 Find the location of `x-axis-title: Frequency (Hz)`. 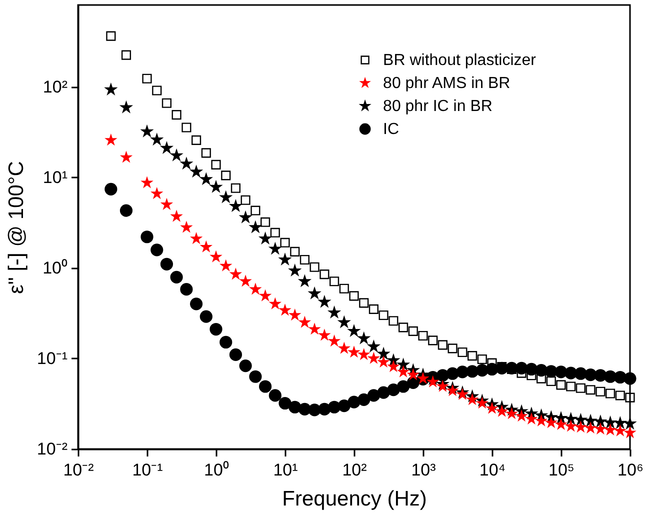

x-axis-title: Frequency (Hz) is located at coordinates (354, 499).